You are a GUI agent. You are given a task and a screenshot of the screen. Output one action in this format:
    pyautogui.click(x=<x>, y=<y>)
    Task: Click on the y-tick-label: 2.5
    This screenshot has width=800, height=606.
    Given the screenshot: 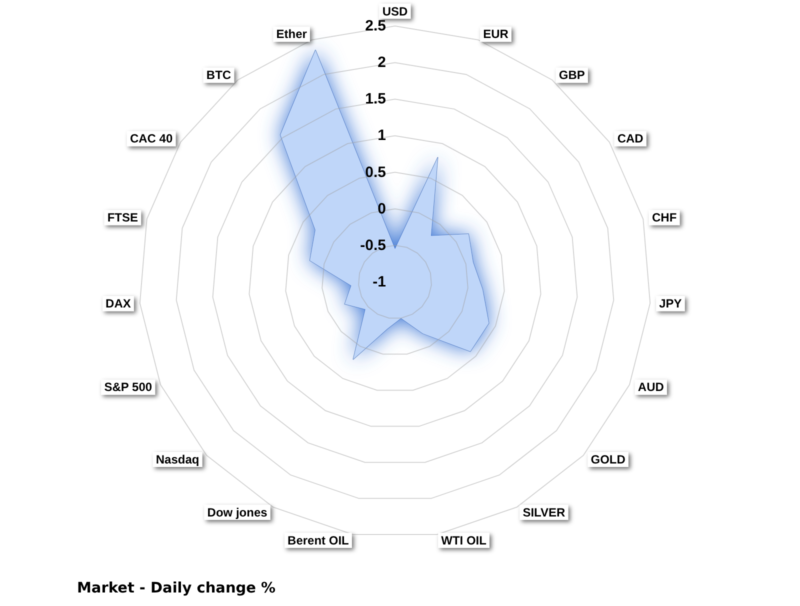 What is the action you would take?
    pyautogui.click(x=375, y=26)
    